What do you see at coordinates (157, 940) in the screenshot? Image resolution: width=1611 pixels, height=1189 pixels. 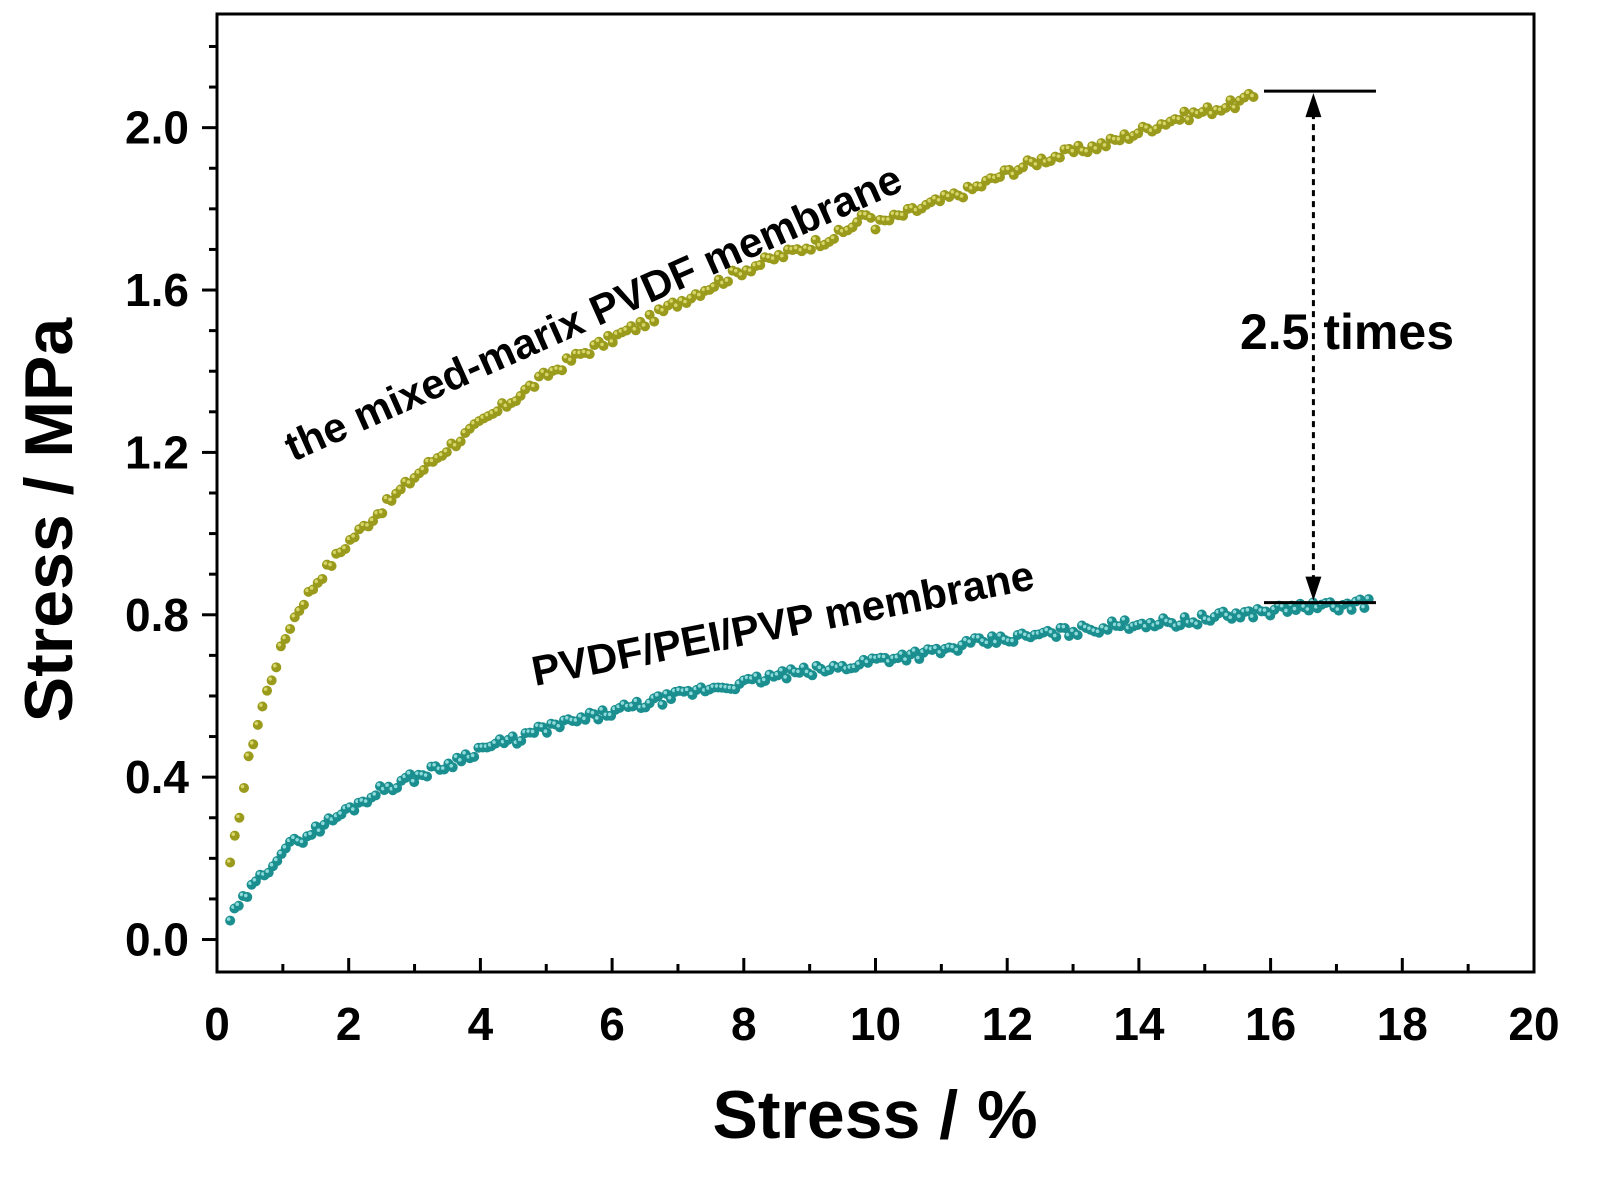 I see `y-tick-label: 0.0` at bounding box center [157, 940].